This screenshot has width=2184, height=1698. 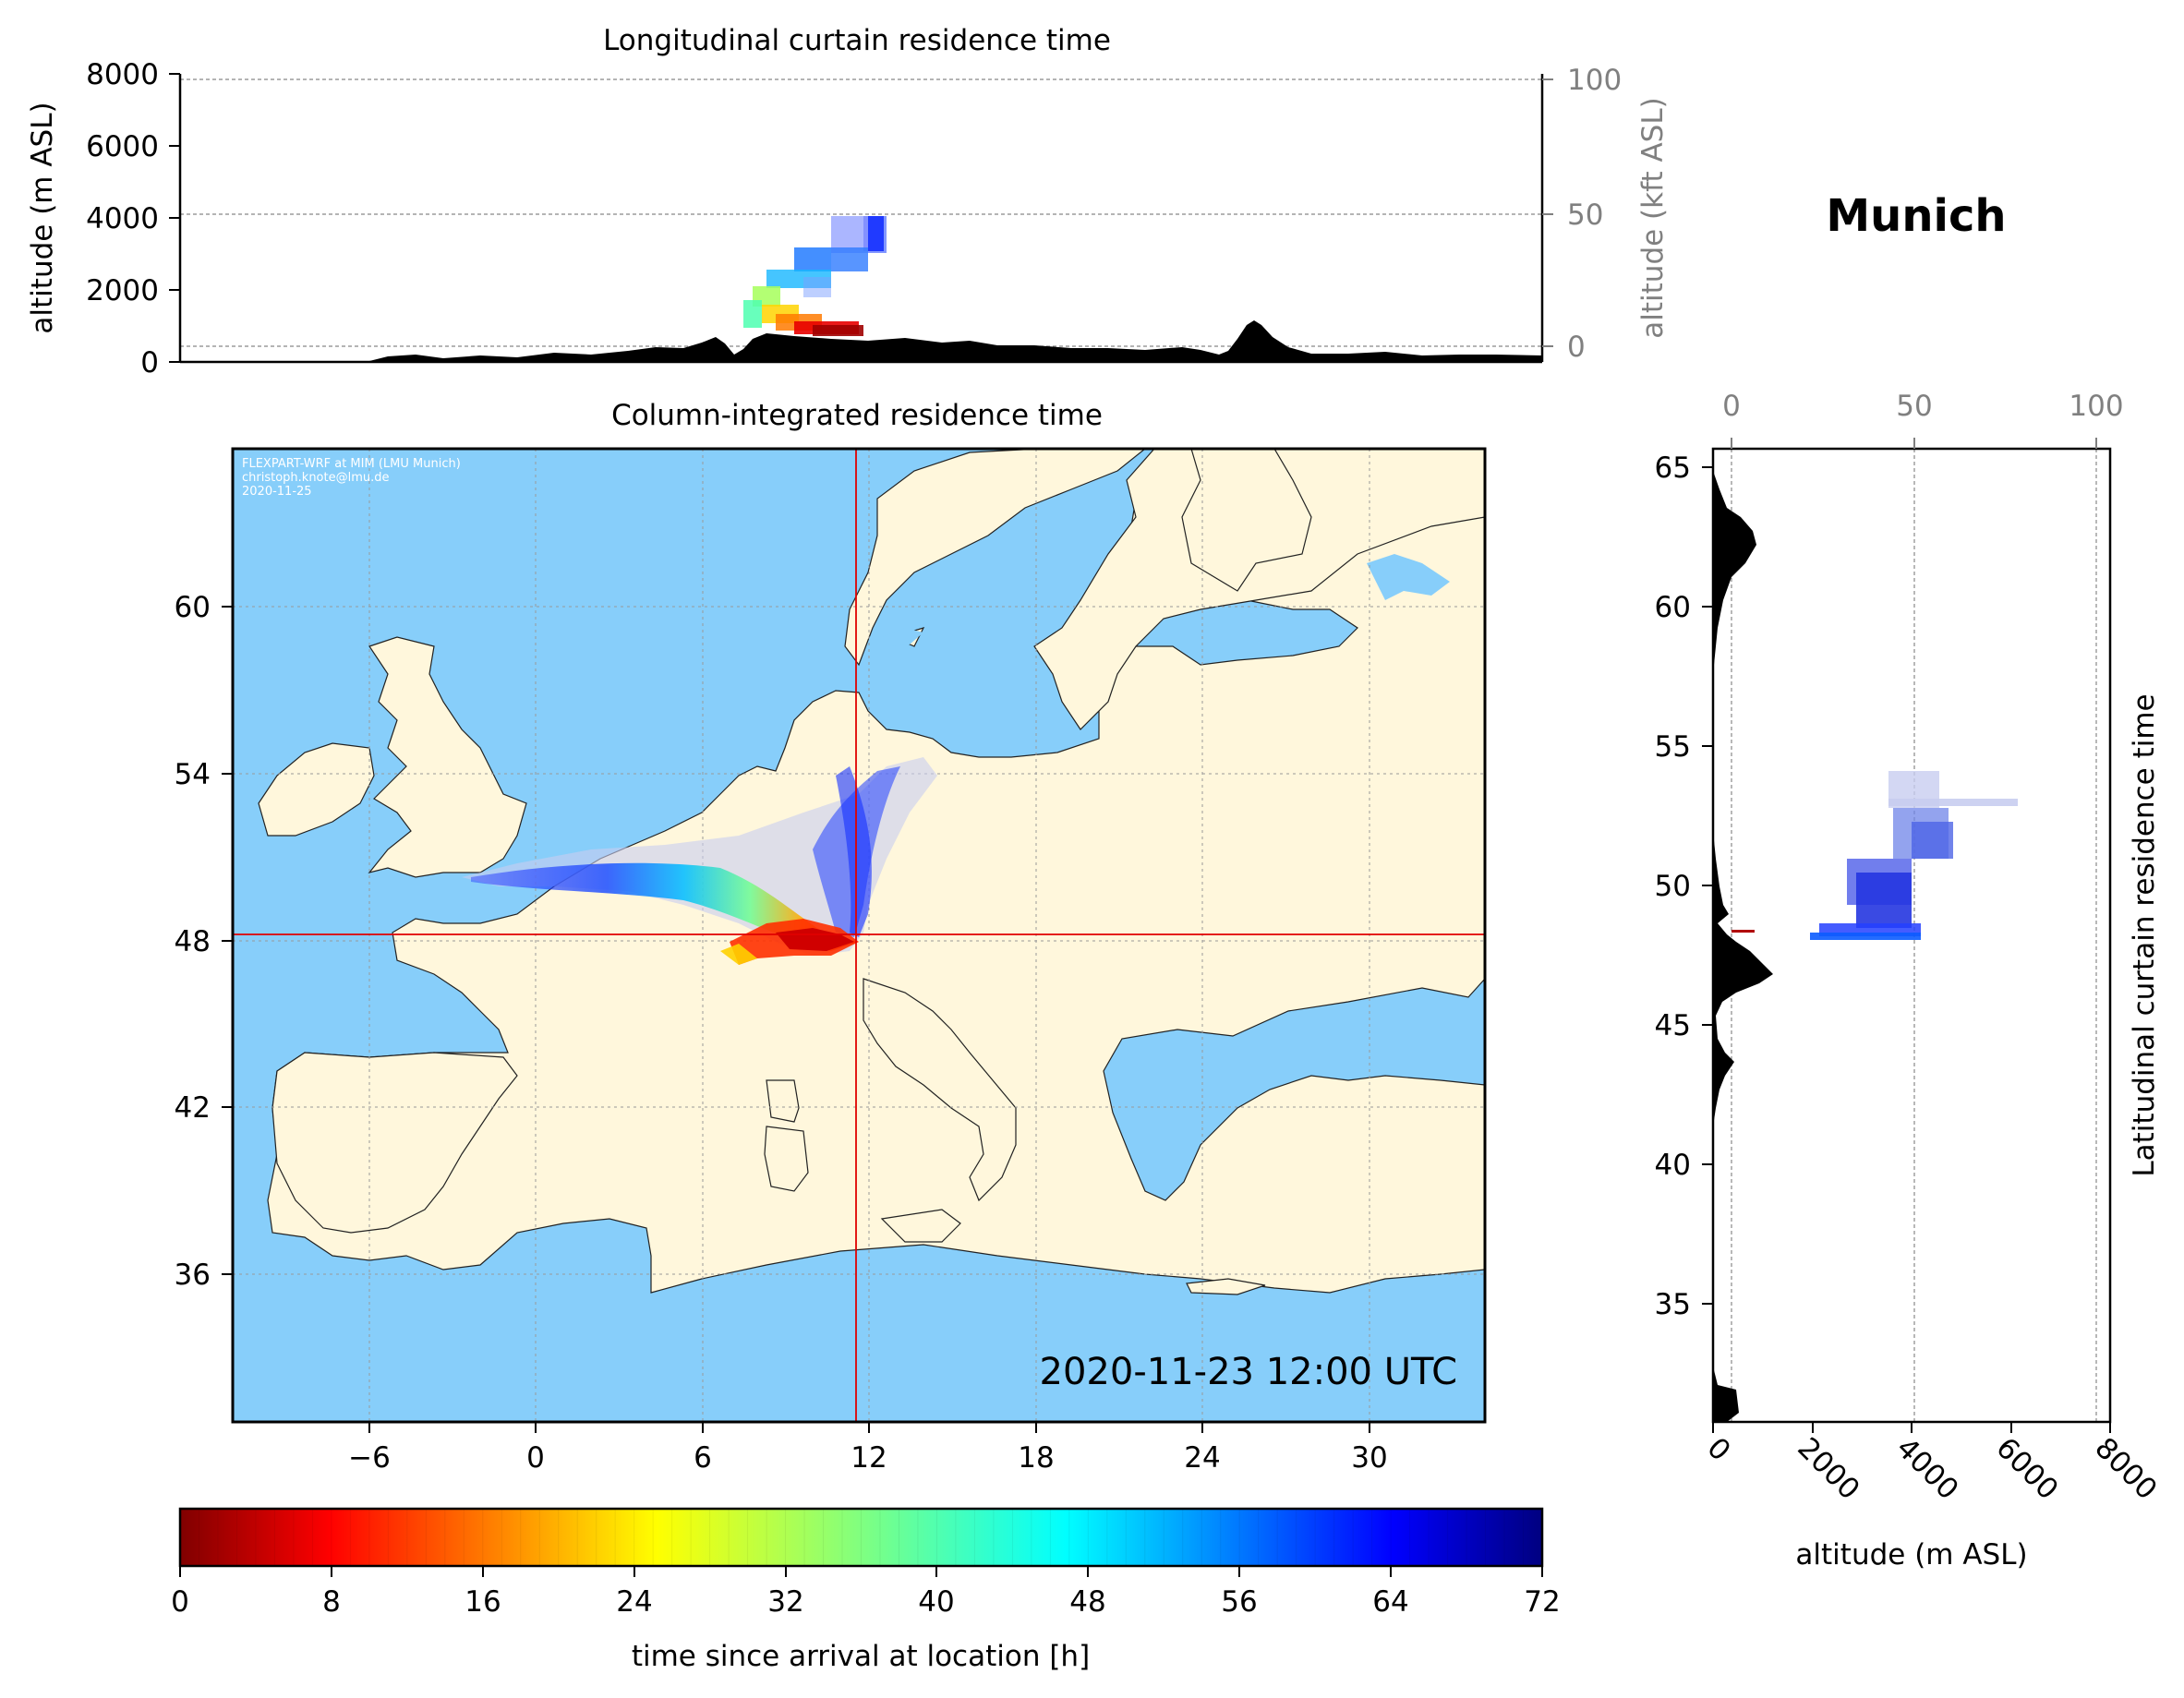 What do you see at coordinates (861, 1656) in the screenshot?
I see `colorbar-label: time since arrival at location [h]` at bounding box center [861, 1656].